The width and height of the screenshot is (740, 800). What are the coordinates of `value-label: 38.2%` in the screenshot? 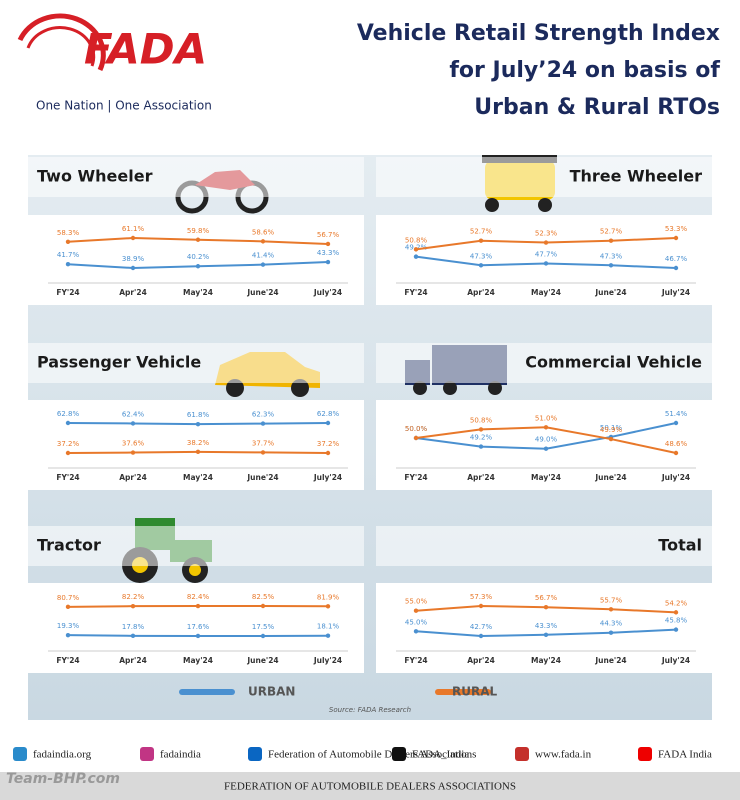 It's located at (198, 443).